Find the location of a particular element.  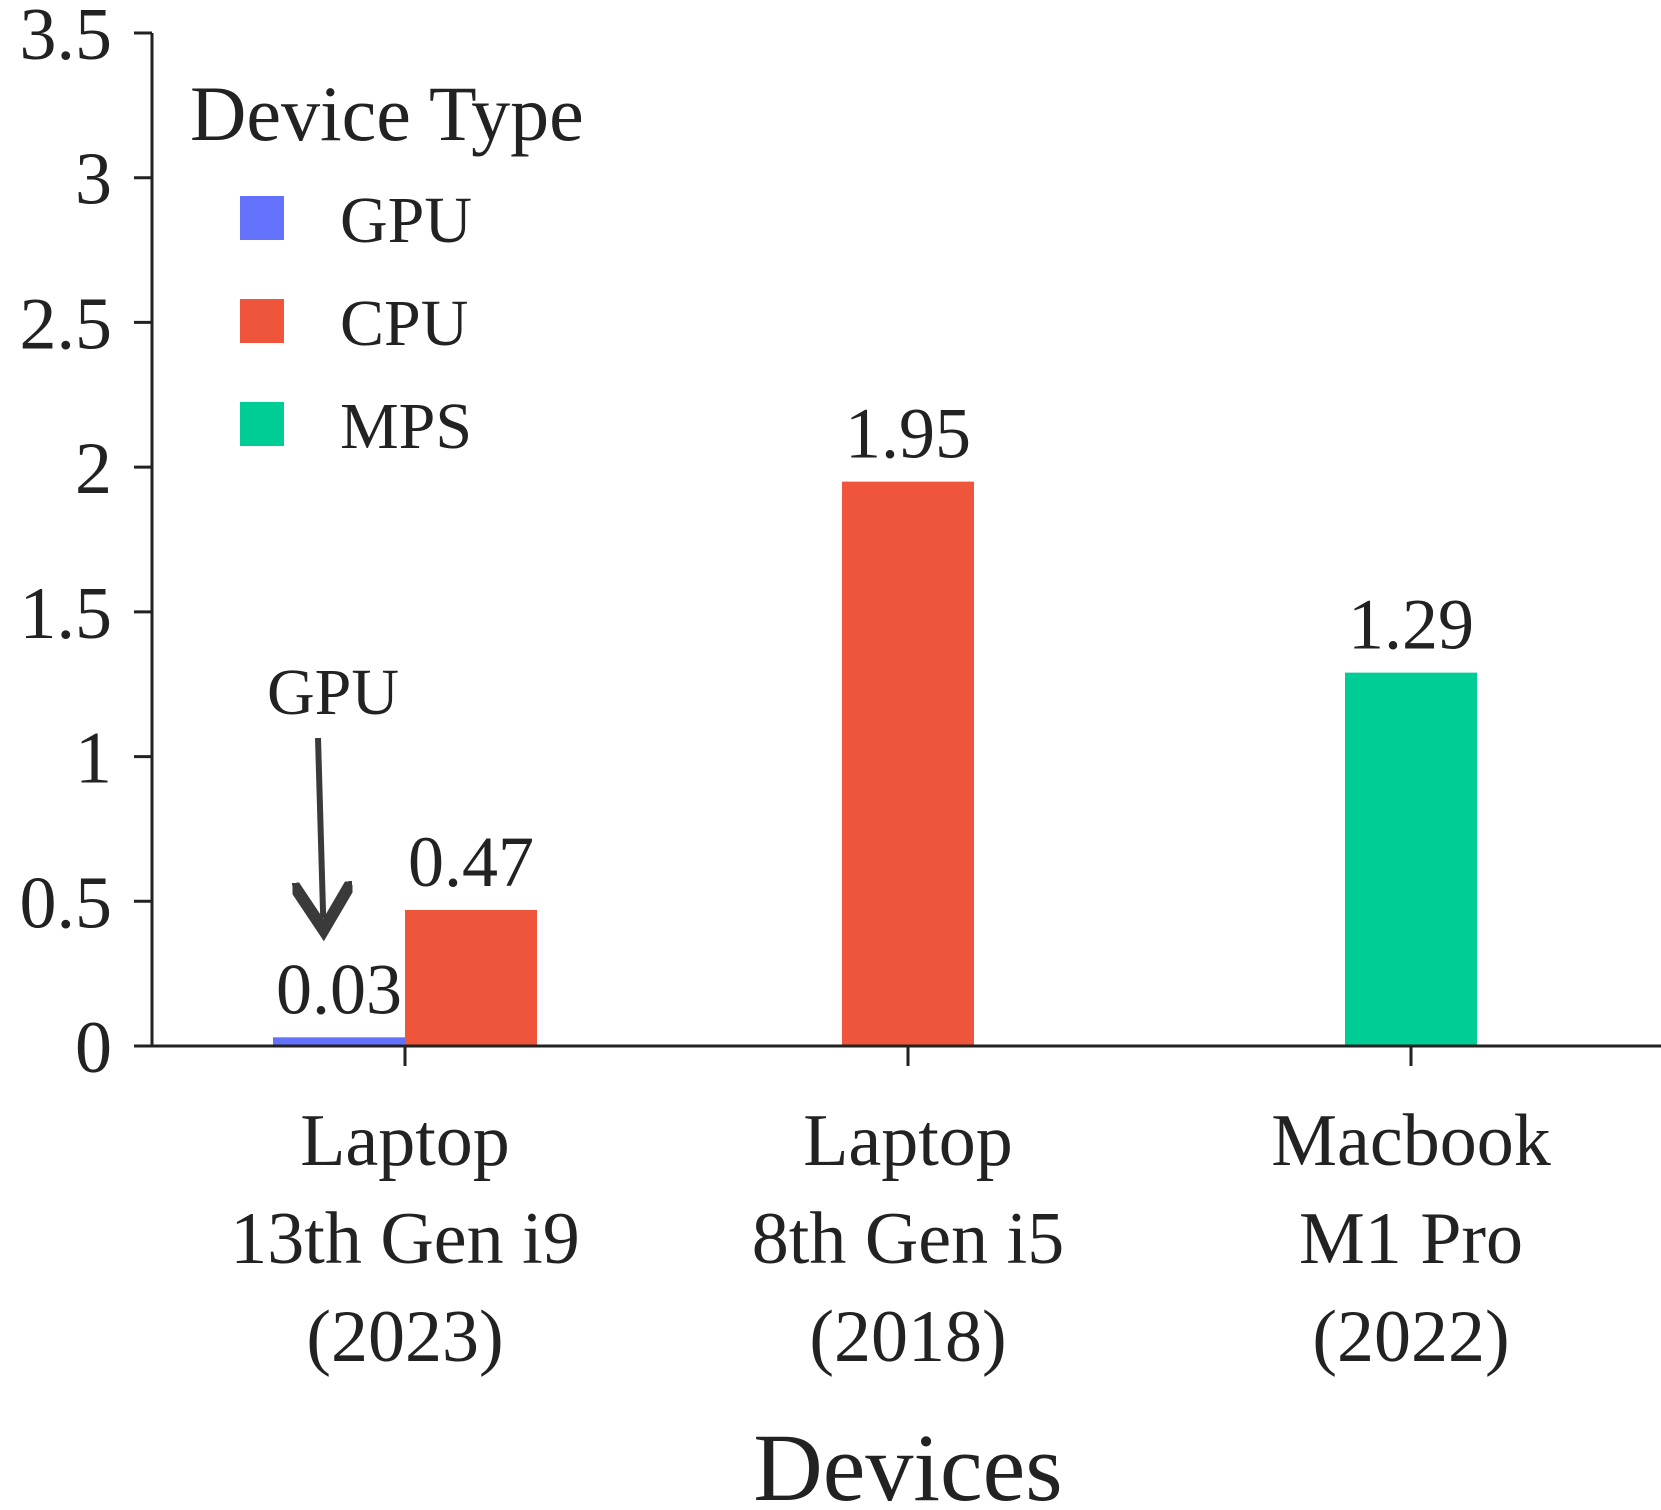

x-axis-title: Devices is located at coordinates (907, 1462).